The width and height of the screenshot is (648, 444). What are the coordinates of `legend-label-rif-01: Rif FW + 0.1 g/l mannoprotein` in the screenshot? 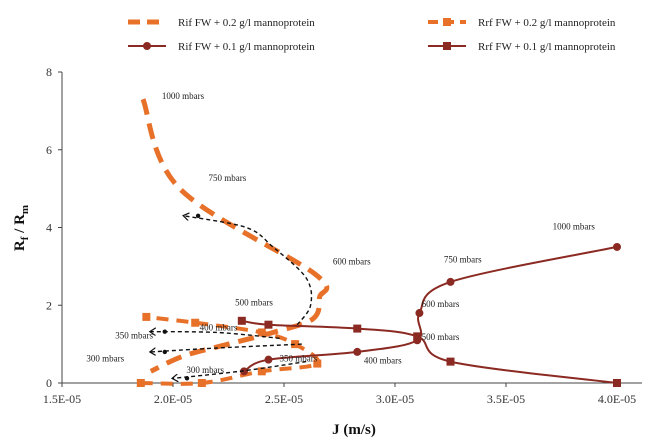 It's located at (246, 47).